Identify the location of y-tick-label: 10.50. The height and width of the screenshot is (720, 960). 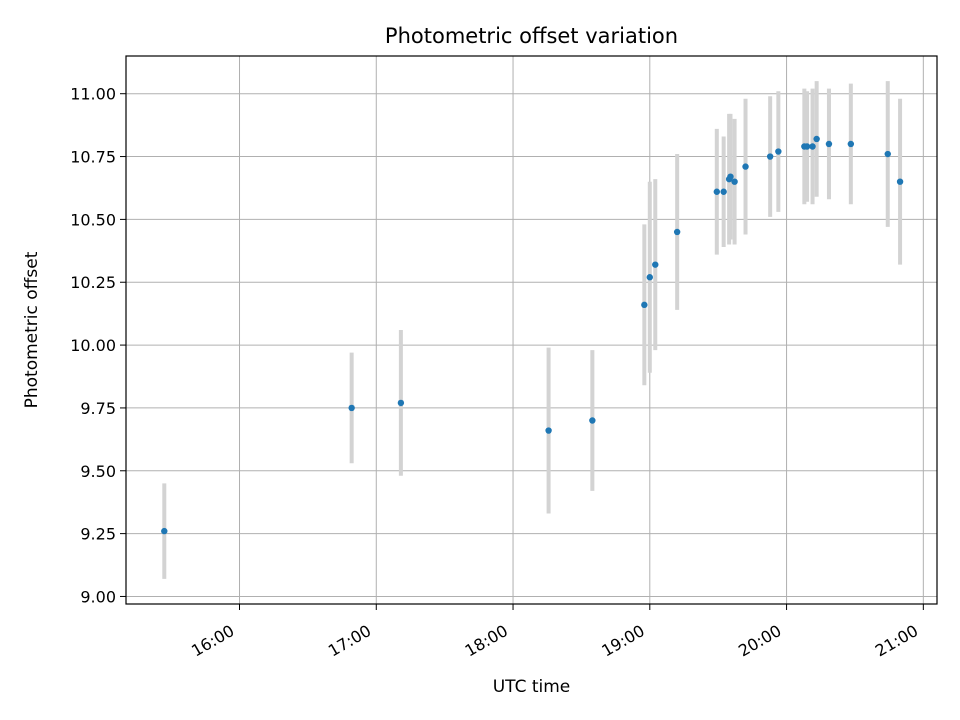
(93, 219).